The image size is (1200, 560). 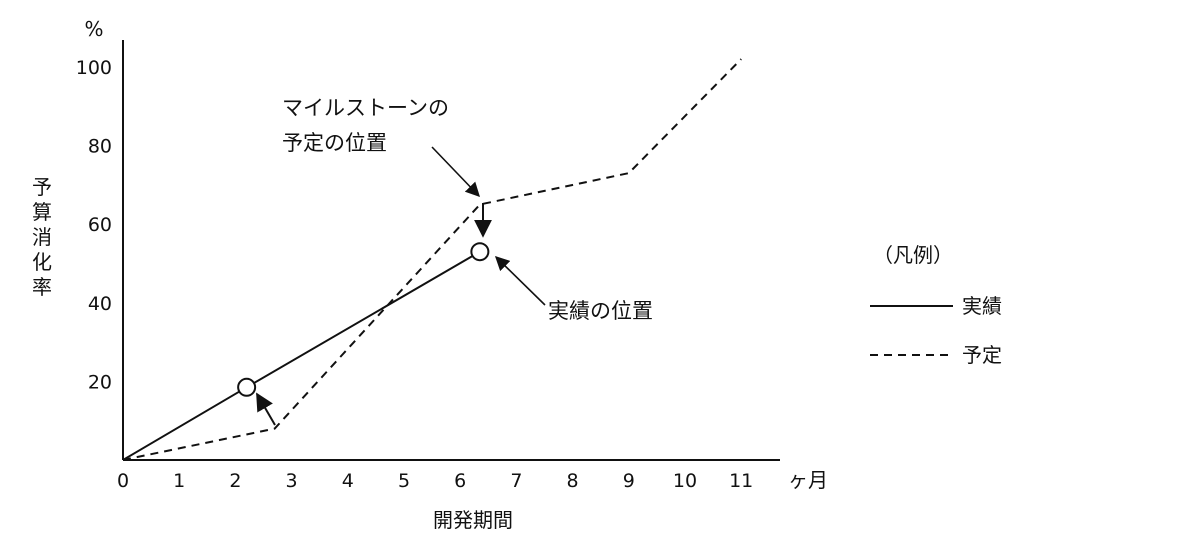 What do you see at coordinates (266, 409) in the screenshot?
I see `early-gap-arrow` at bounding box center [266, 409].